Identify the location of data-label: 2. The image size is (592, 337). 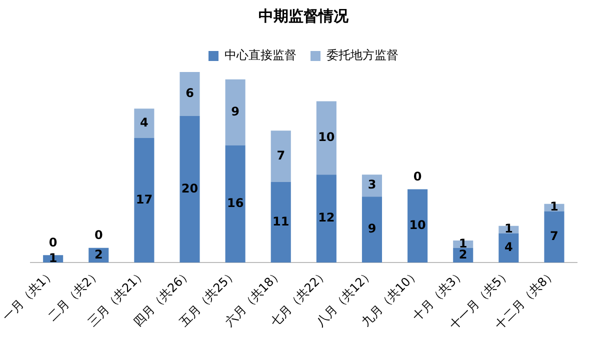
(98, 254).